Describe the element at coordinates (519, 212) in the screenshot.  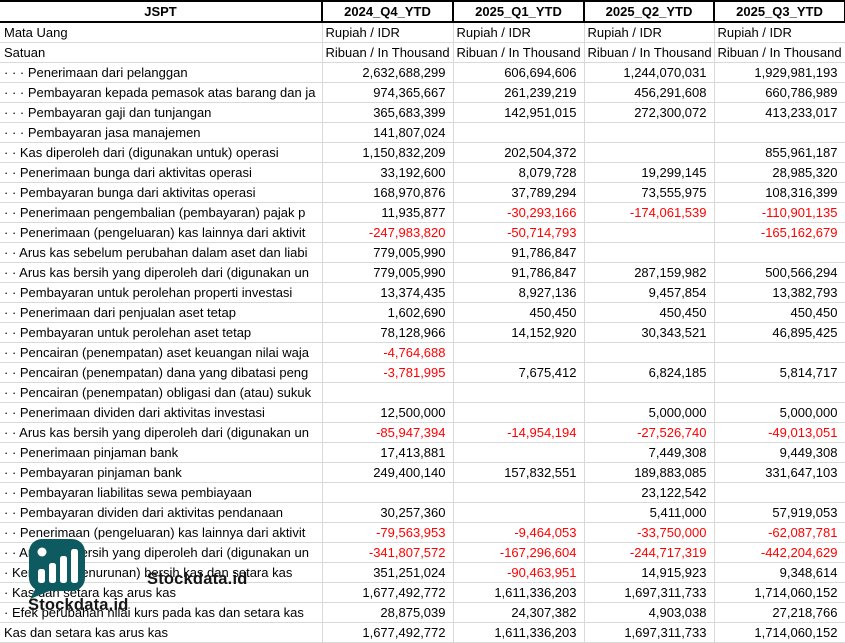
I see `cell-value: -30,293,166` at that location.